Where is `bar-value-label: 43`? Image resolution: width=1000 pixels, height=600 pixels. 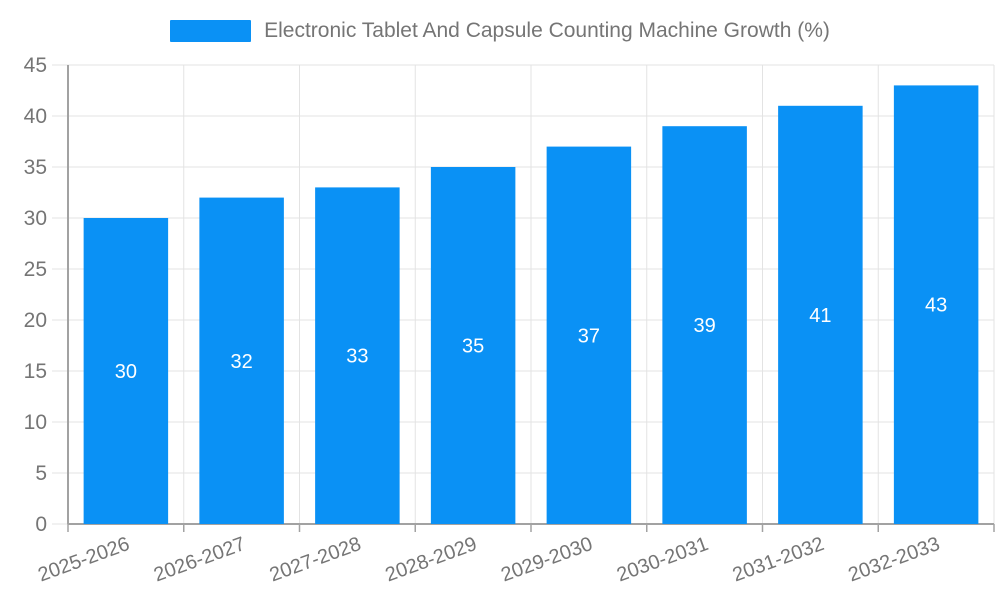 bar-value-label: 43 is located at coordinates (936, 306).